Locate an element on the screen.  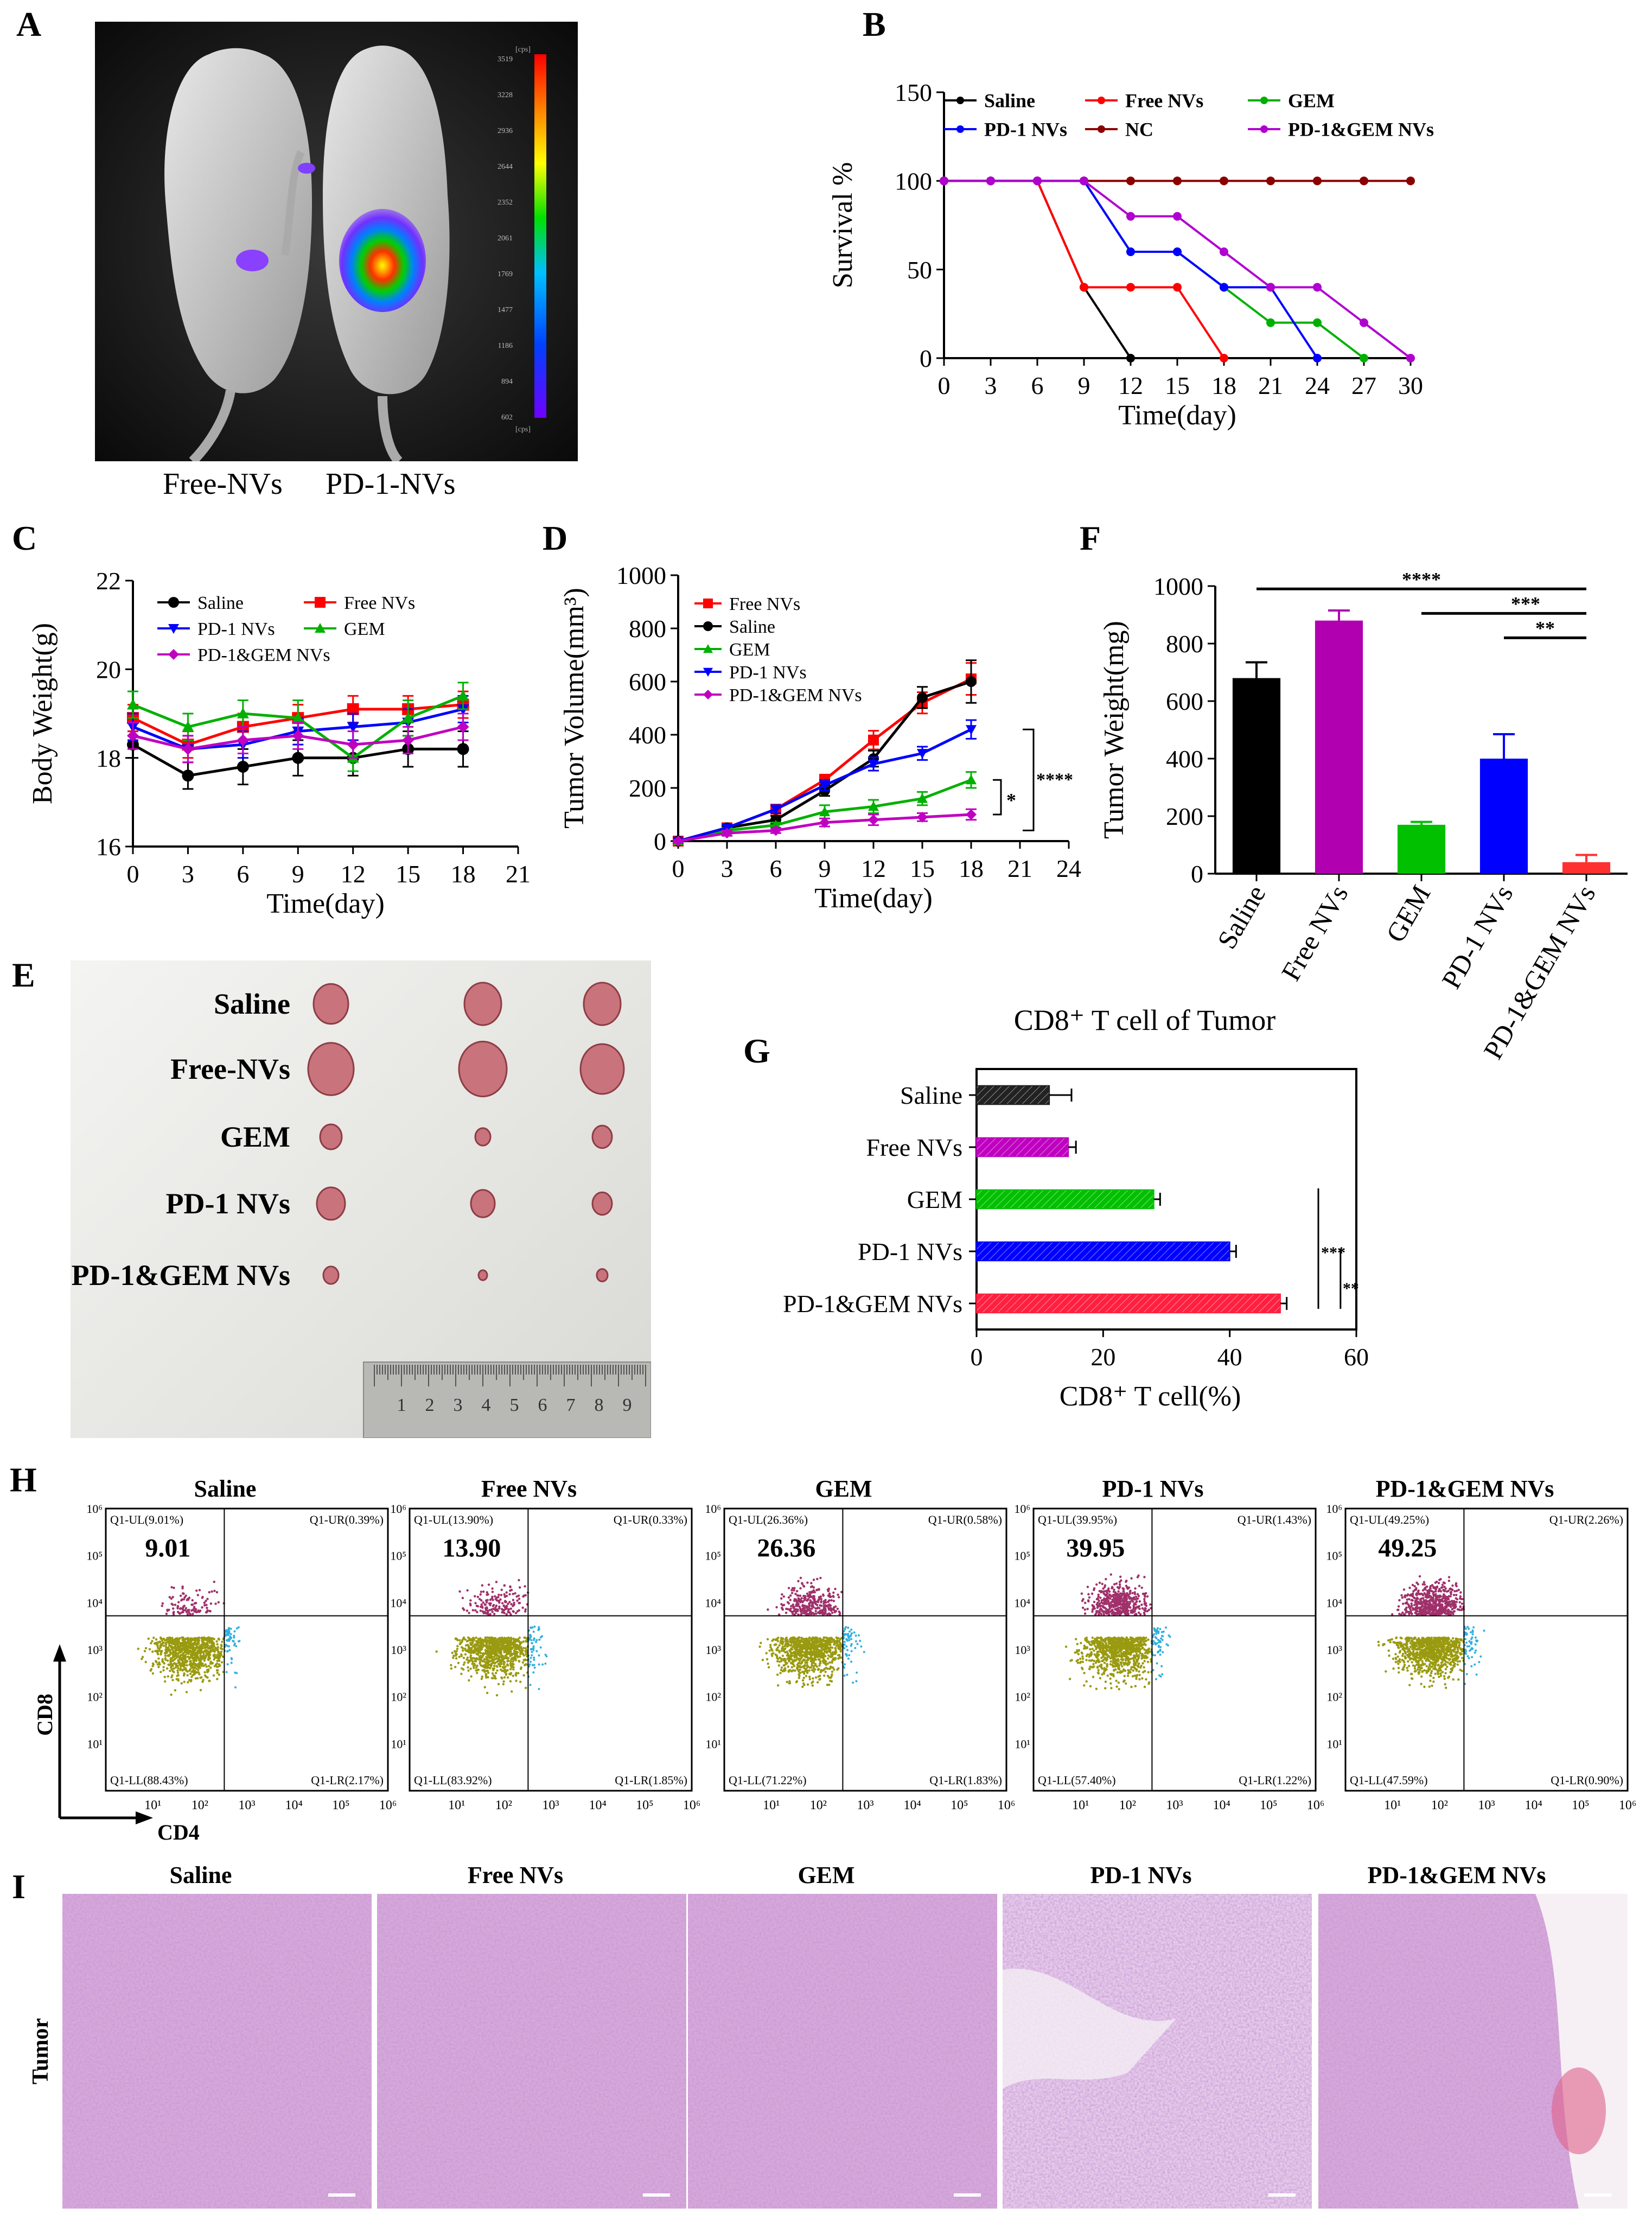
tumor-row-label: PD-1&GEM NVs is located at coordinates (181, 1275).